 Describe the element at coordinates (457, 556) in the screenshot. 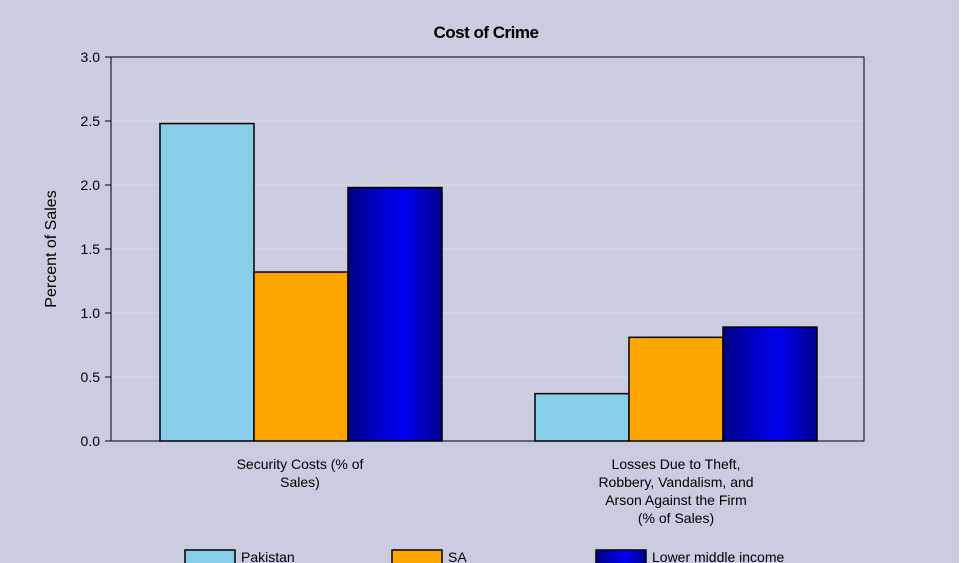

I see `legend-label: SA` at that location.